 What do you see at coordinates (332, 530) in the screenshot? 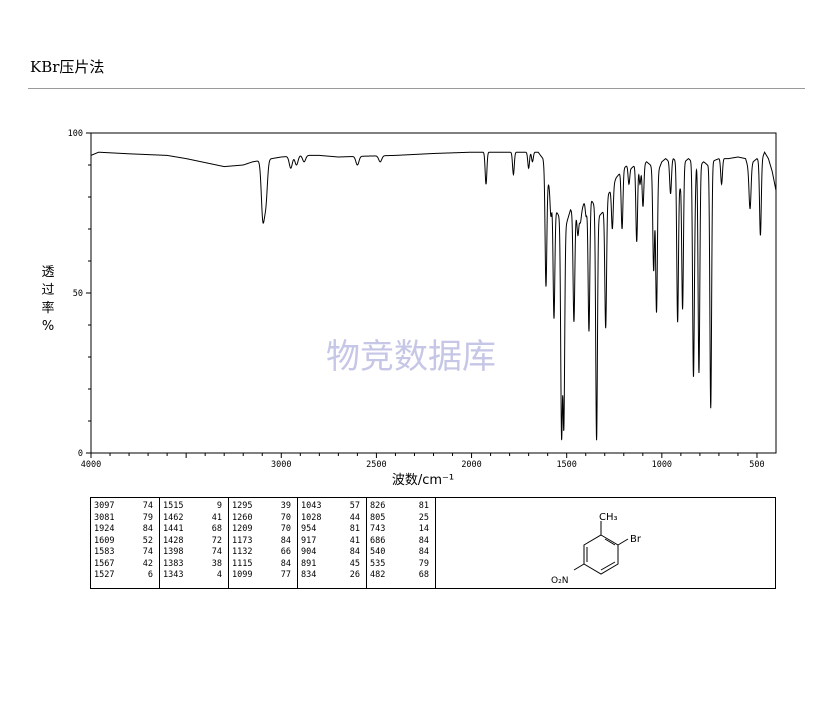
I see `peak-table-row: 954 81` at bounding box center [332, 530].